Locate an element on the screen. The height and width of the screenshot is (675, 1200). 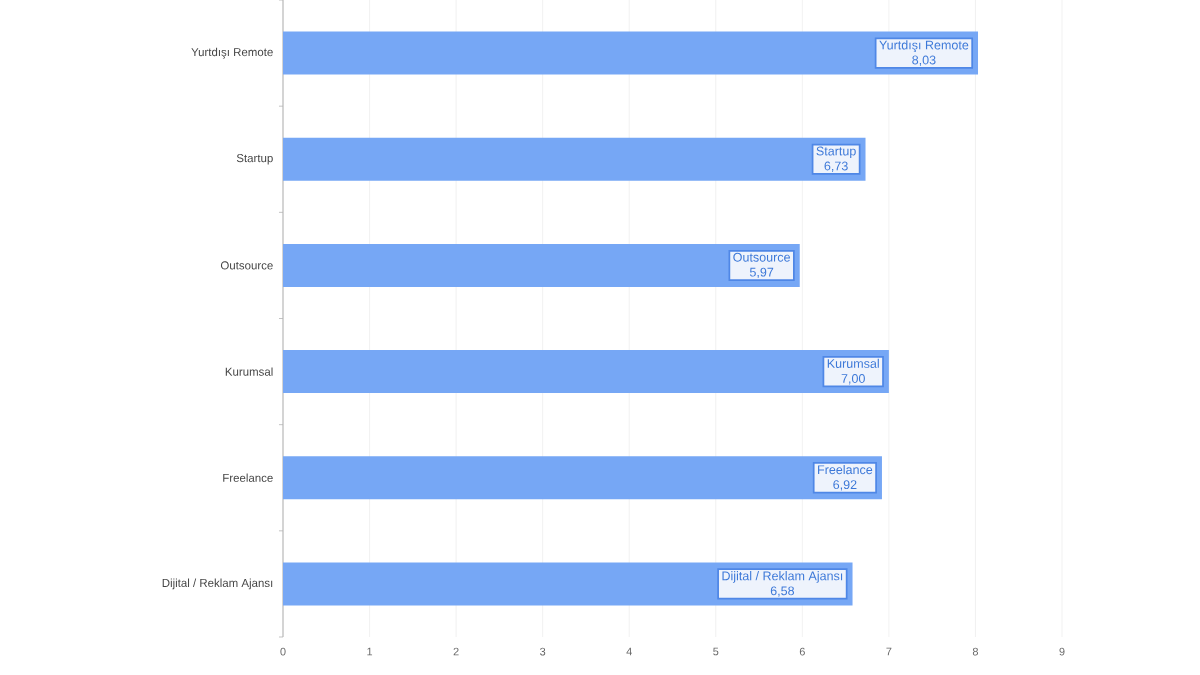
data-label: 7,00 is located at coordinates (853, 379).